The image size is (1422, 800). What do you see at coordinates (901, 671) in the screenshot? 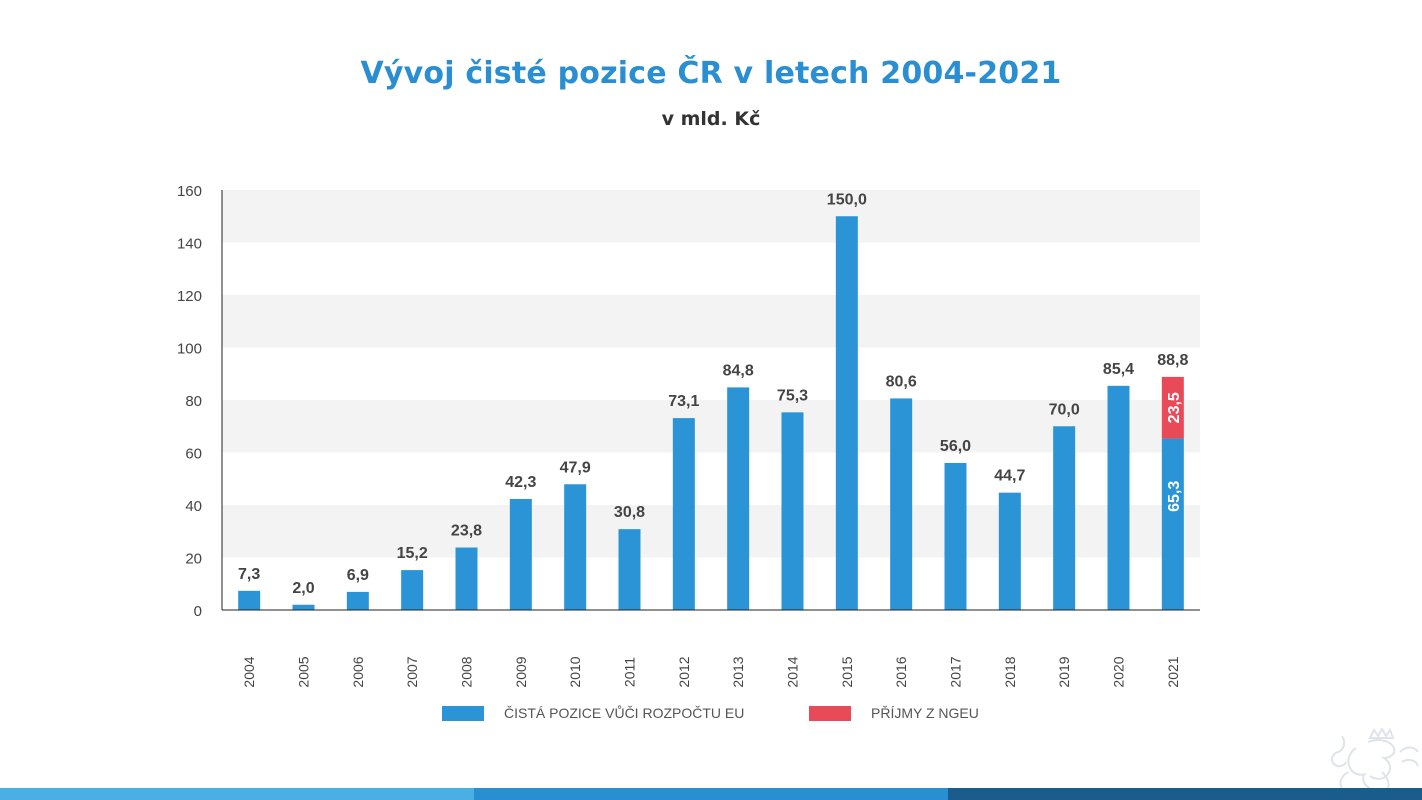
I see `x-tick-label: 2016` at bounding box center [901, 671].